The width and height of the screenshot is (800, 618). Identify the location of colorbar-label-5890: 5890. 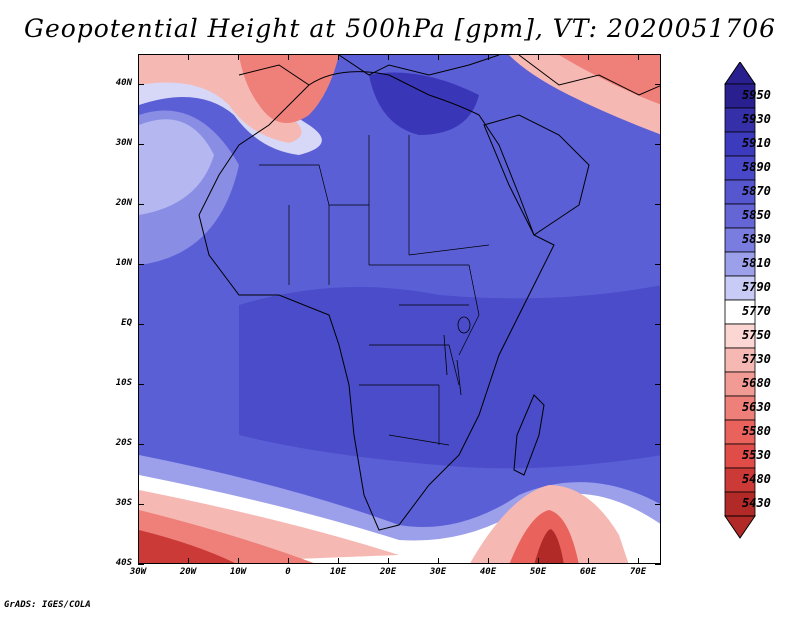
(756, 167).